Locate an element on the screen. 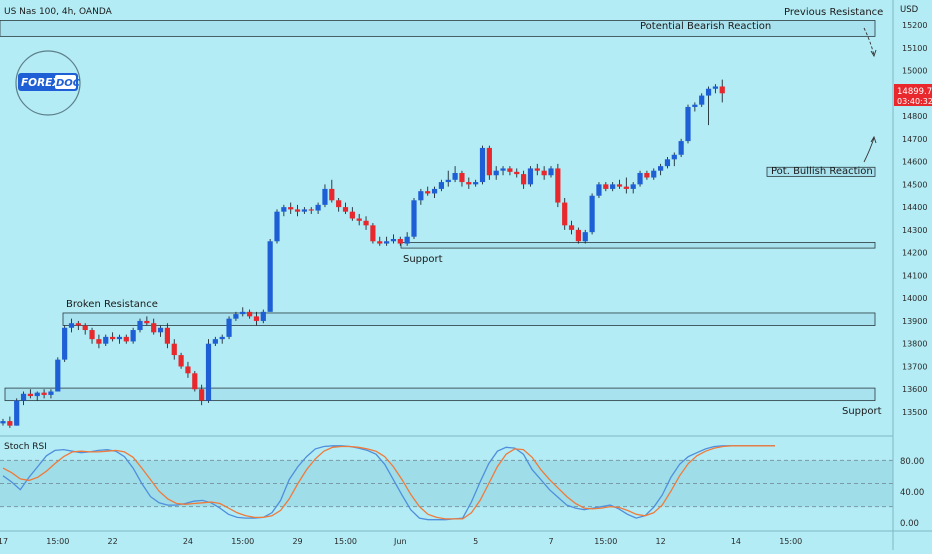  zone-potential-bearish-reaction is located at coordinates (438, 28).